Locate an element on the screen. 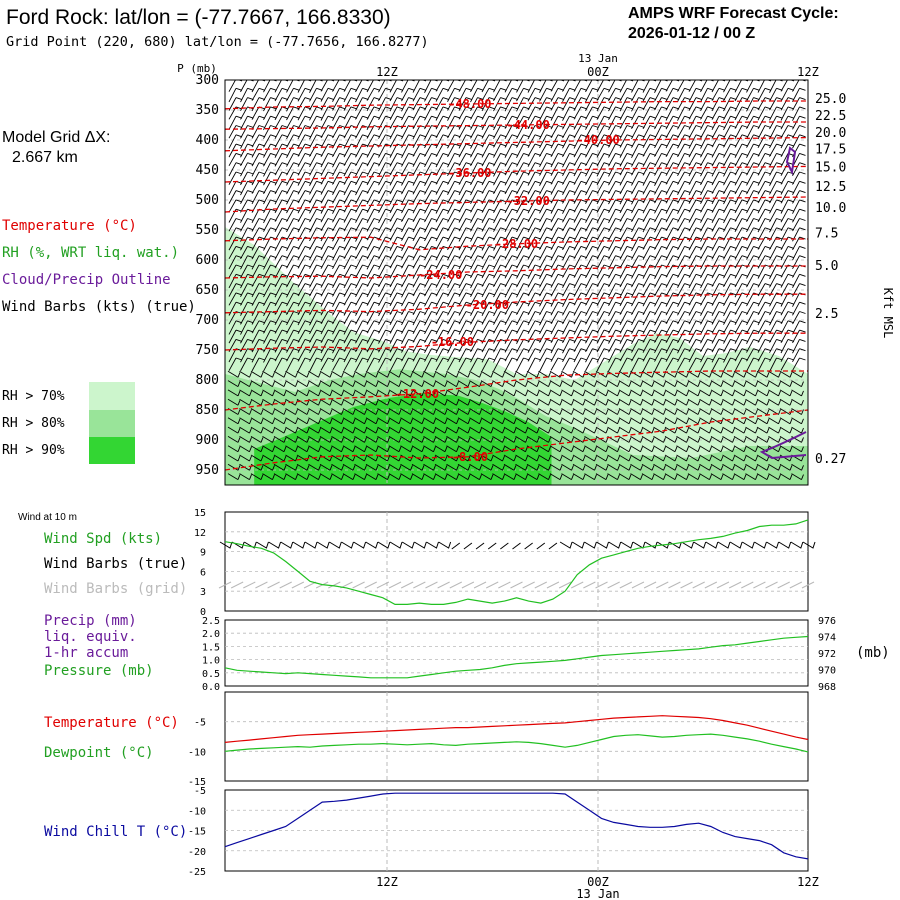  pressure-tick-label: 600 is located at coordinates (207, 260).